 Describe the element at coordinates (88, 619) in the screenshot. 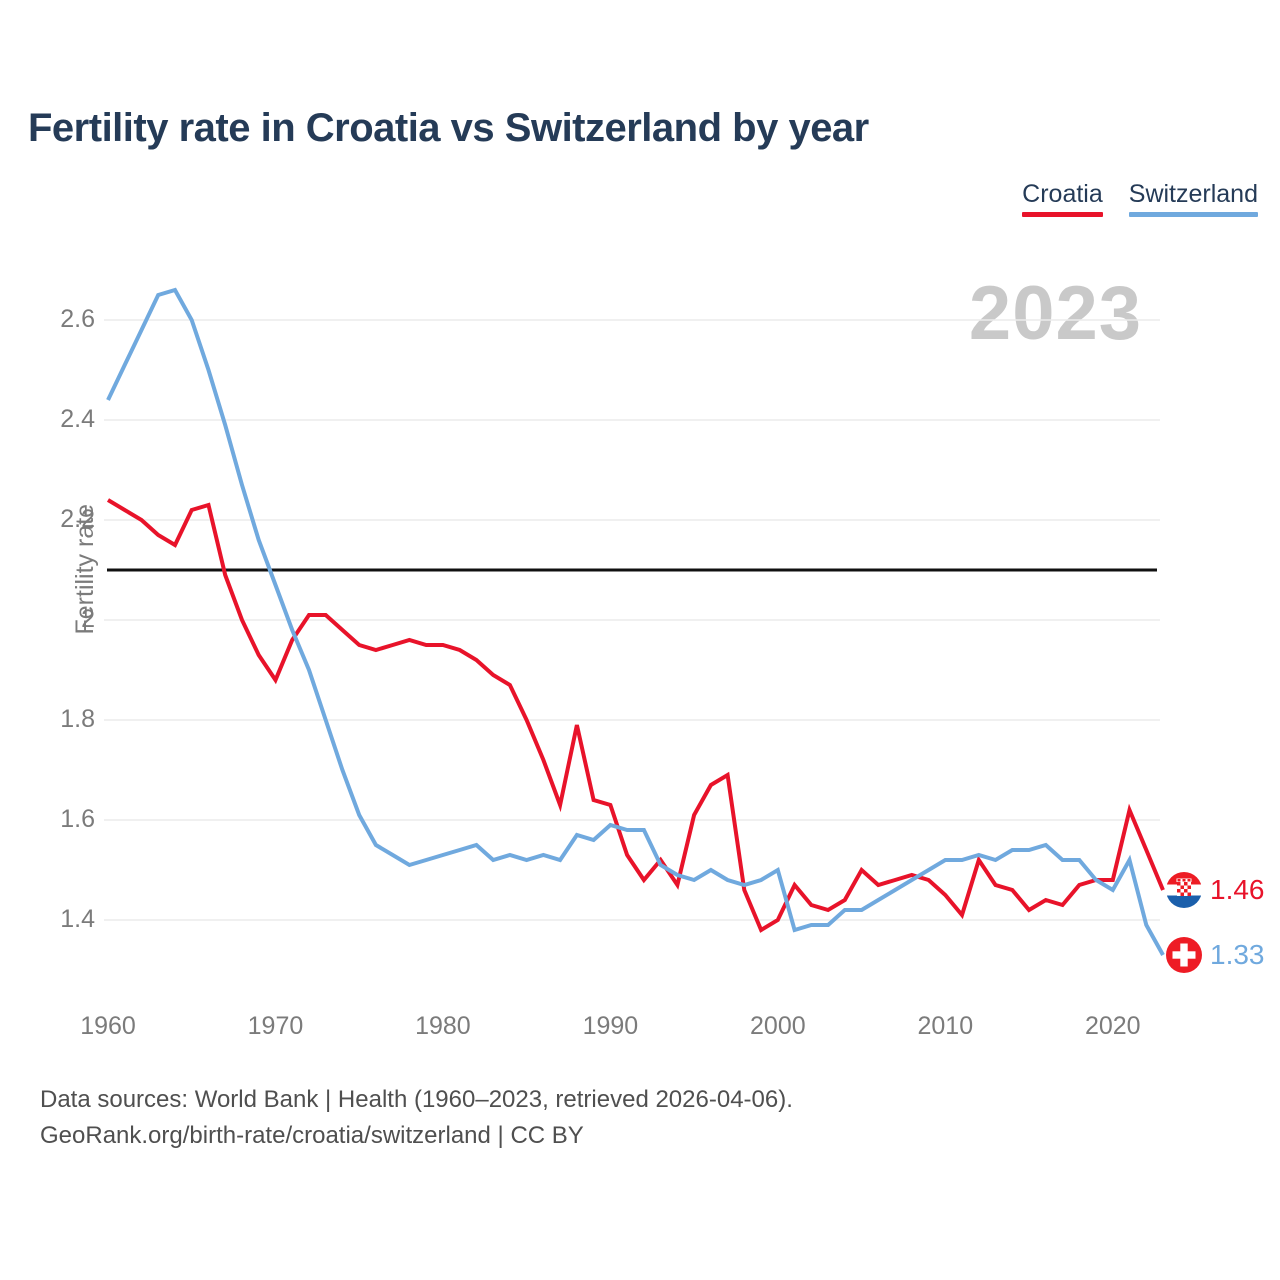

I see `y-tick-label: 2` at that location.